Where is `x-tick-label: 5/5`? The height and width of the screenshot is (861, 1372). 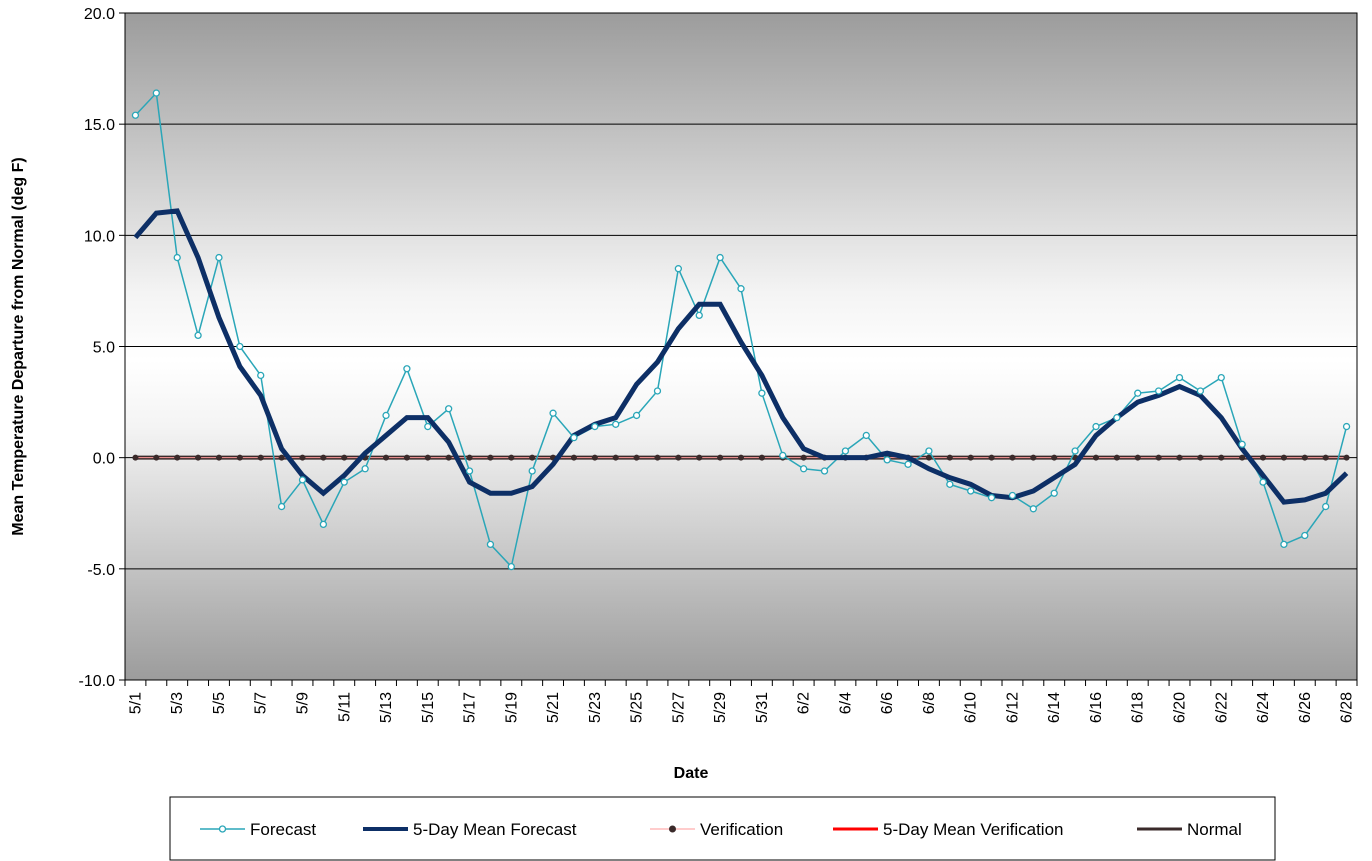
x-tick-label: 5/5 is located at coordinates (219, 703).